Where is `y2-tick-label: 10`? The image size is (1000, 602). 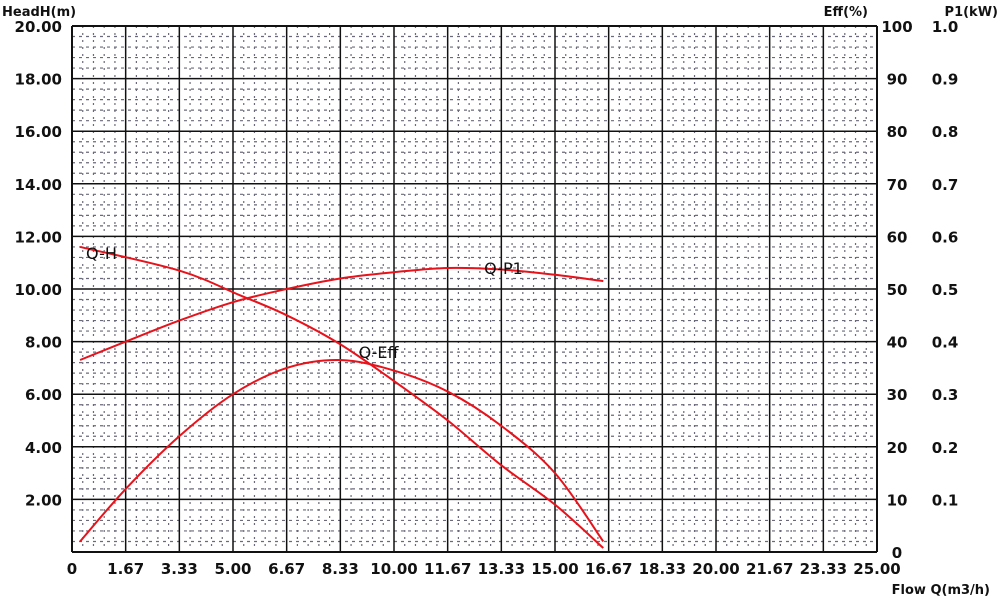
y2-tick-label: 10 is located at coordinates (897, 500).